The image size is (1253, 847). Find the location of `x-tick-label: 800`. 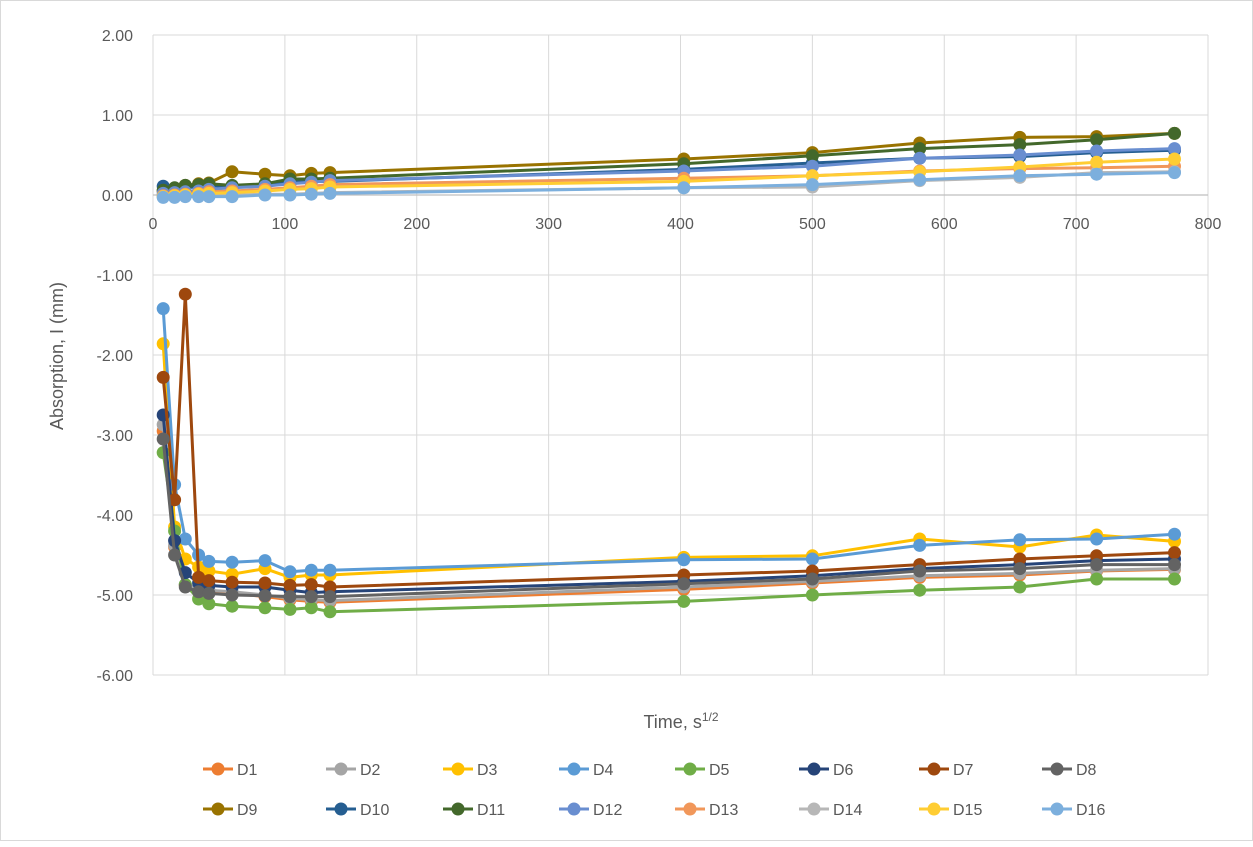

x-tick-label: 800 is located at coordinates (1208, 224).